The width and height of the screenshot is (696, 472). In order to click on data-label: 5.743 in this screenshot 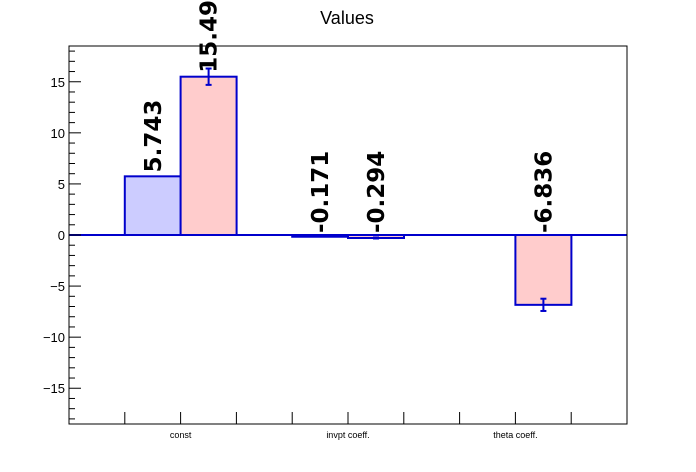, I will do `click(154, 136)`.